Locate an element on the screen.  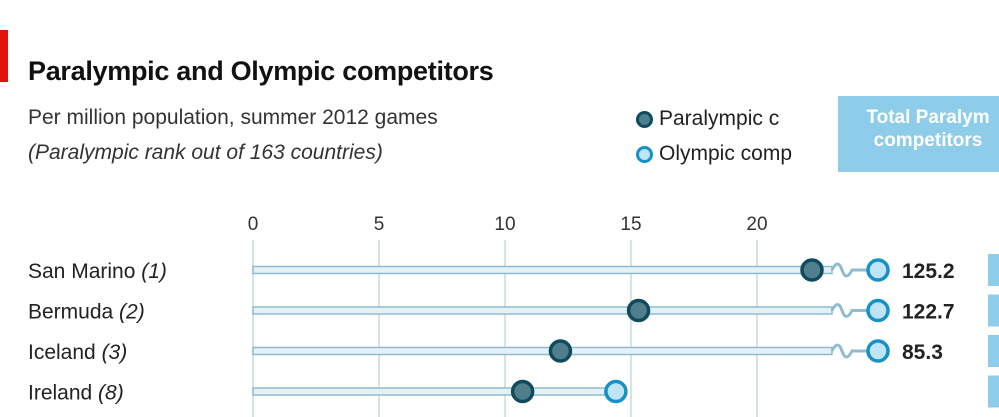
olympic-value-label: 125.2 is located at coordinates (928, 271).